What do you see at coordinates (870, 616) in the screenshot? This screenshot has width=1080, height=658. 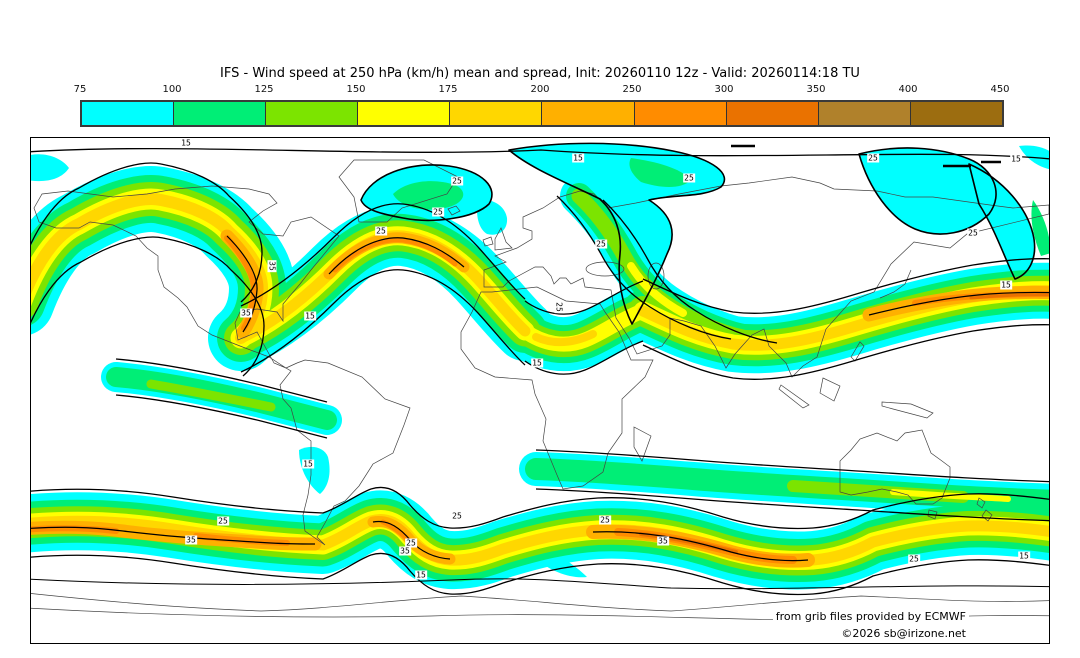 I see `attribution-source: from grib files provided by ECMWF` at bounding box center [870, 616].